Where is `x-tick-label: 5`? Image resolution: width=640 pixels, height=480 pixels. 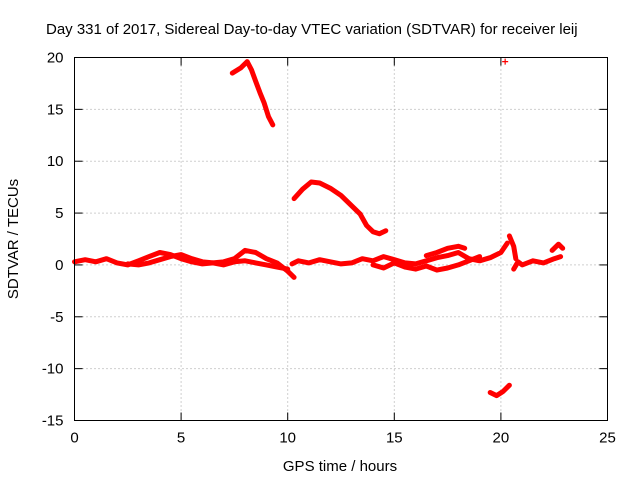 x-tick-label: 5 is located at coordinates (181, 438).